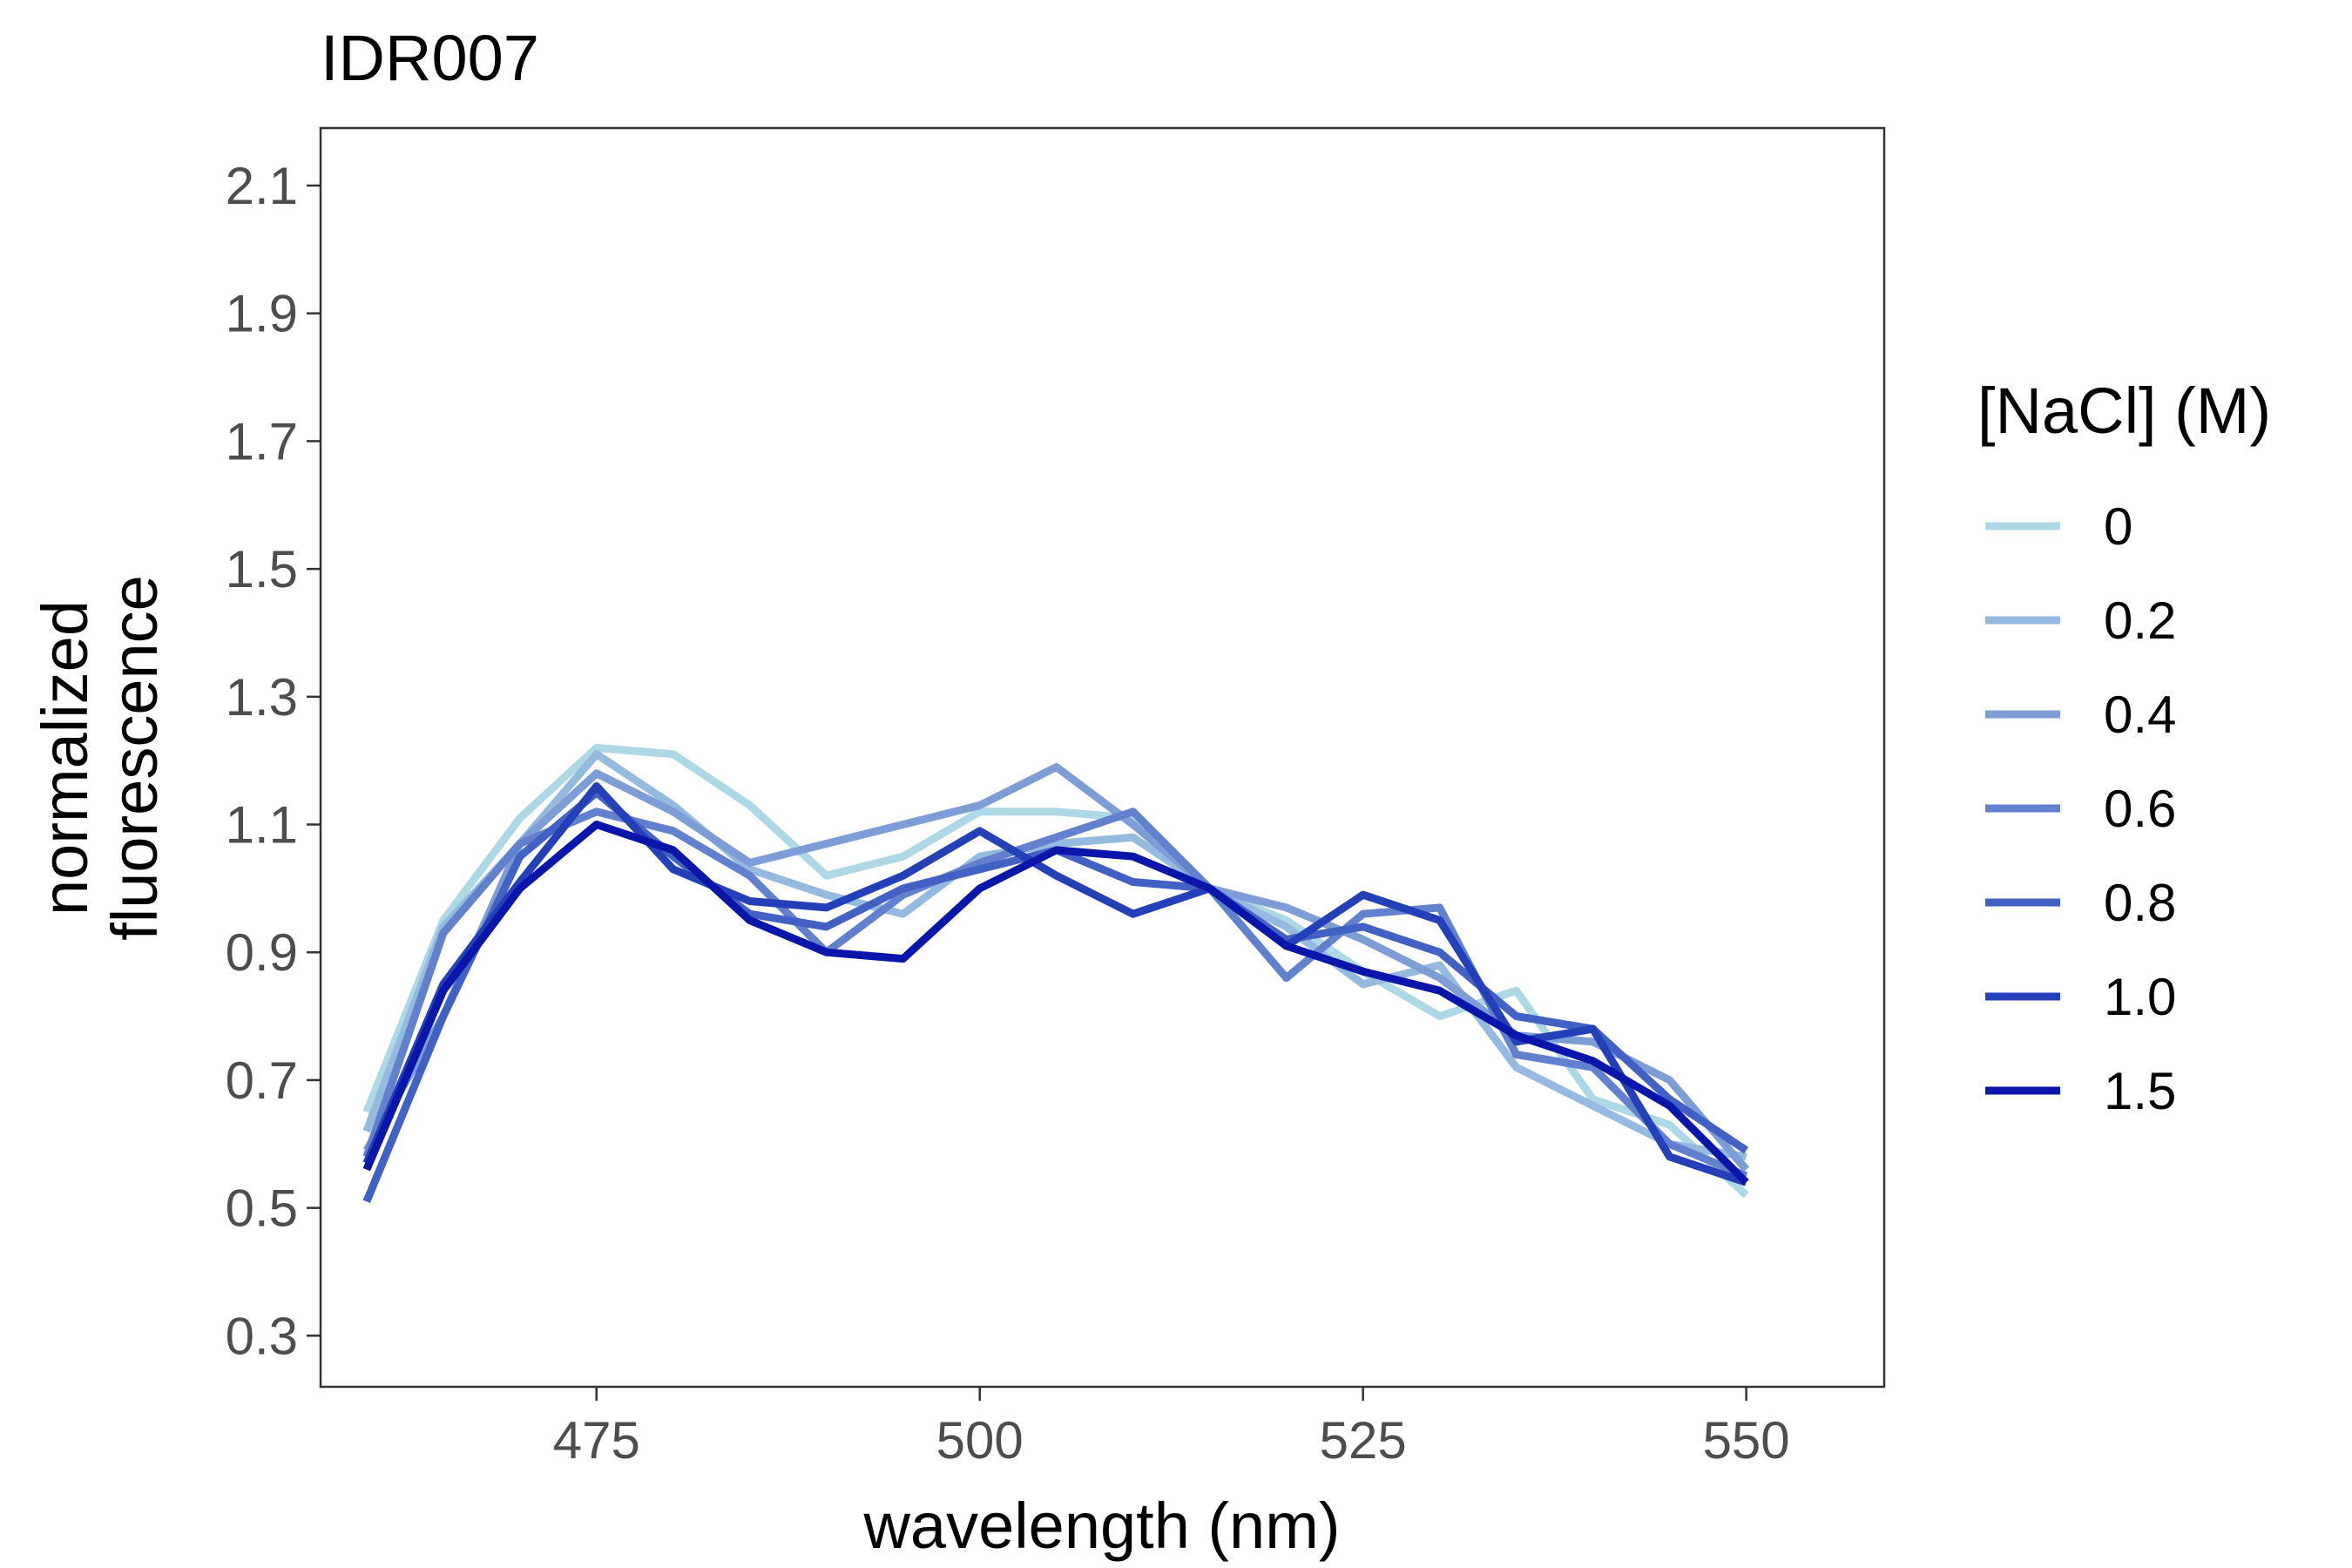  I want to click on y-tick-label: 1.9, so click(262, 314).